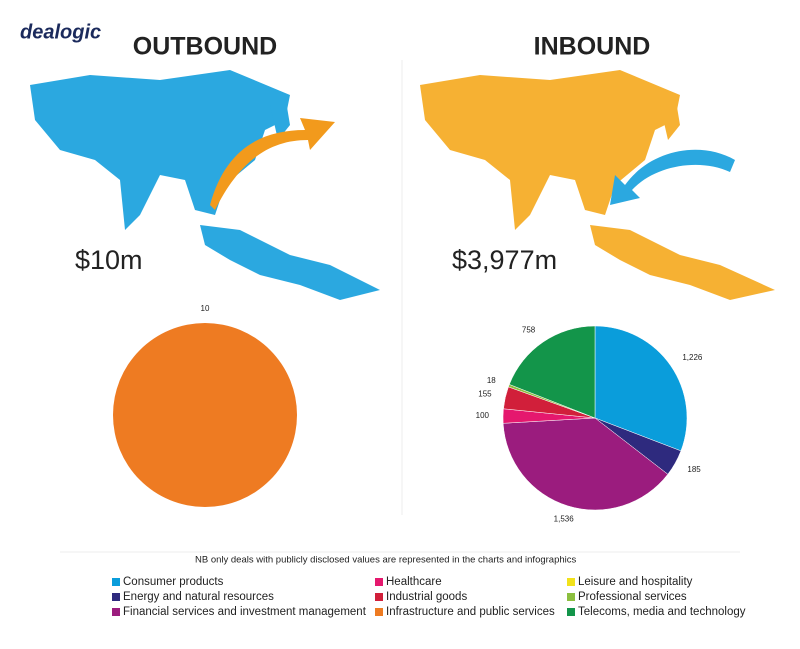 The width and height of the screenshot is (800, 649). Describe the element at coordinates (632, 597) in the screenshot. I see `legend-label: Professional services` at that location.